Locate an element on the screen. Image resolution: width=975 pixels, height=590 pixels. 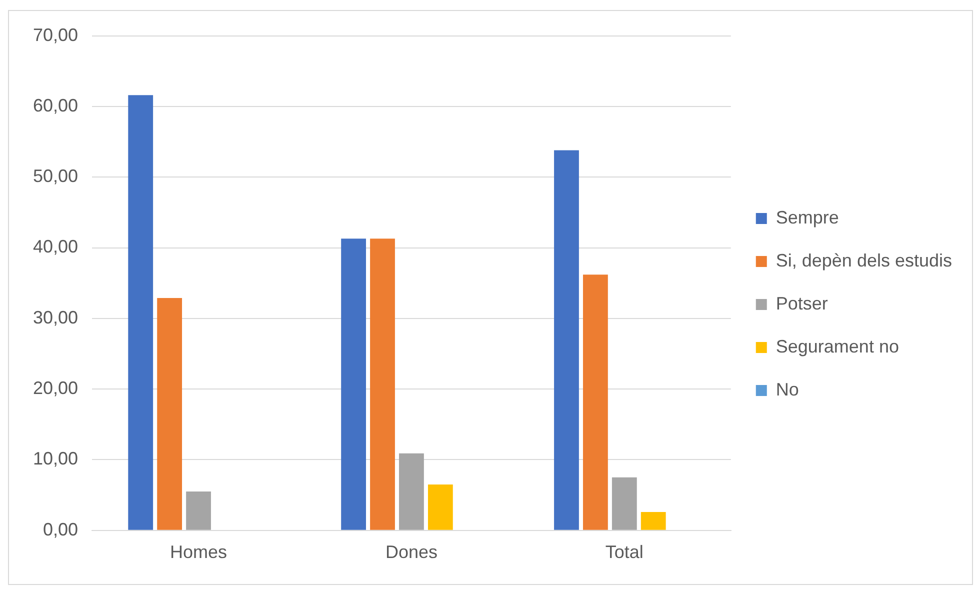
y-tick-label: 30,00 is located at coordinates (55, 317).